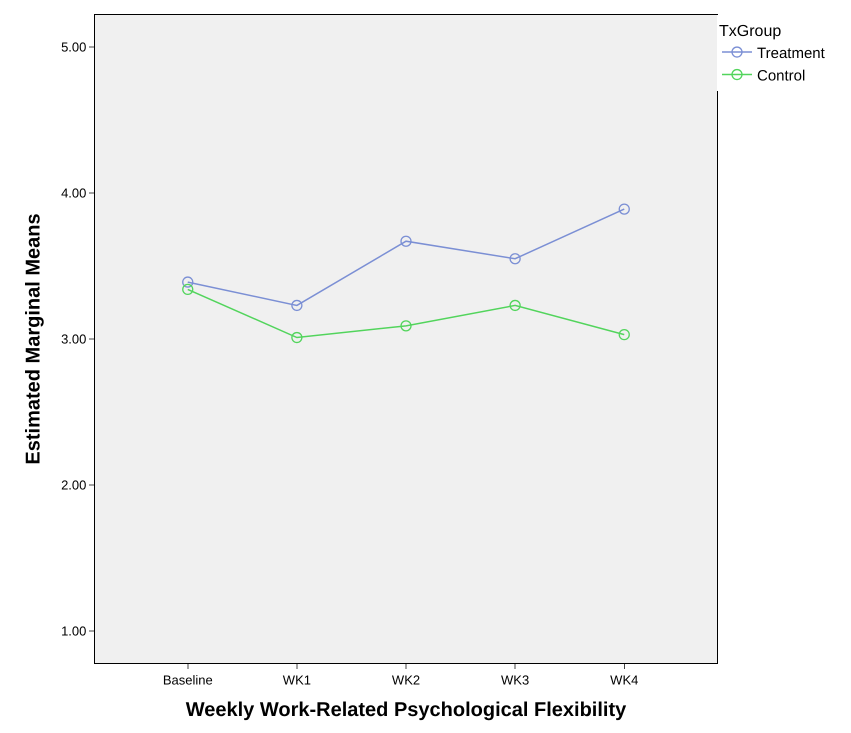 The height and width of the screenshot is (733, 851). Describe the element at coordinates (73, 630) in the screenshot. I see `y-tick-label: 1.00` at that location.